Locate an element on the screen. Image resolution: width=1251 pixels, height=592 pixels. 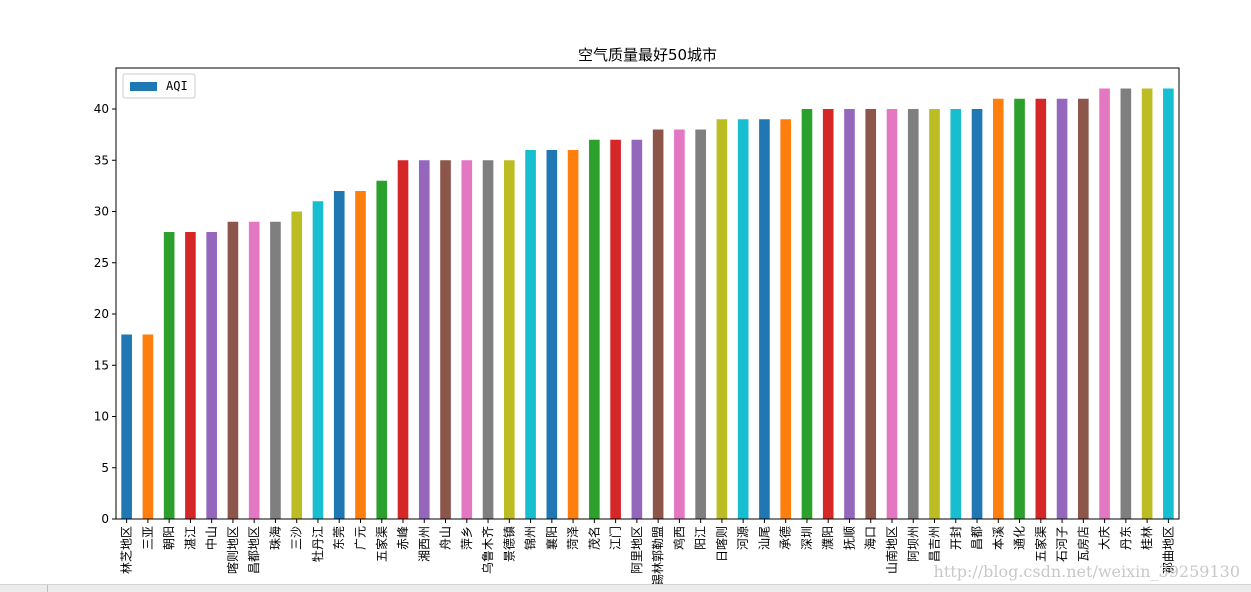
y-tick-label: 0 is located at coordinates (105, 519).